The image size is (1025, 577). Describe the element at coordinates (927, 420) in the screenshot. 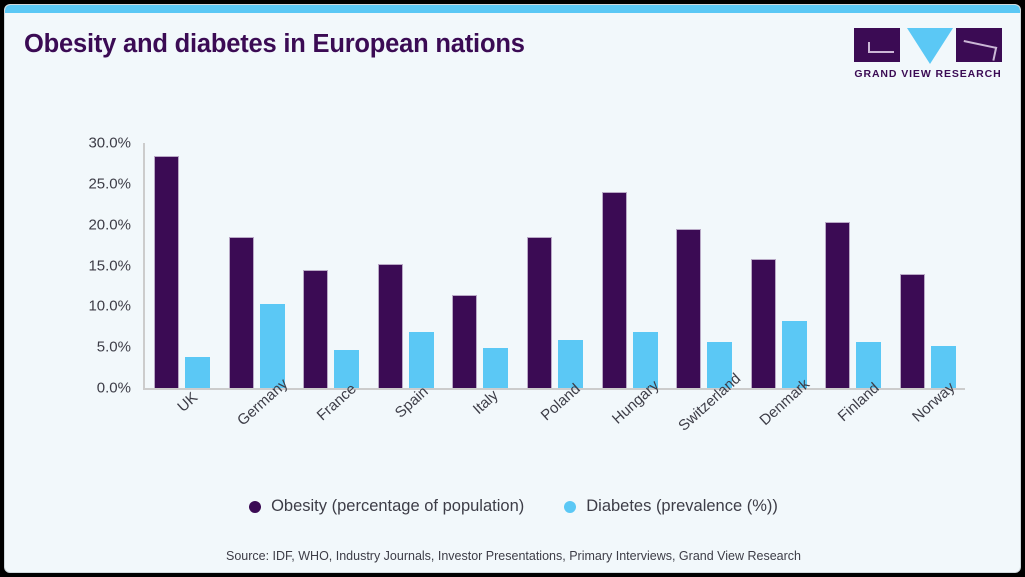

I see `x-axis-label-cell: Norway` at that location.